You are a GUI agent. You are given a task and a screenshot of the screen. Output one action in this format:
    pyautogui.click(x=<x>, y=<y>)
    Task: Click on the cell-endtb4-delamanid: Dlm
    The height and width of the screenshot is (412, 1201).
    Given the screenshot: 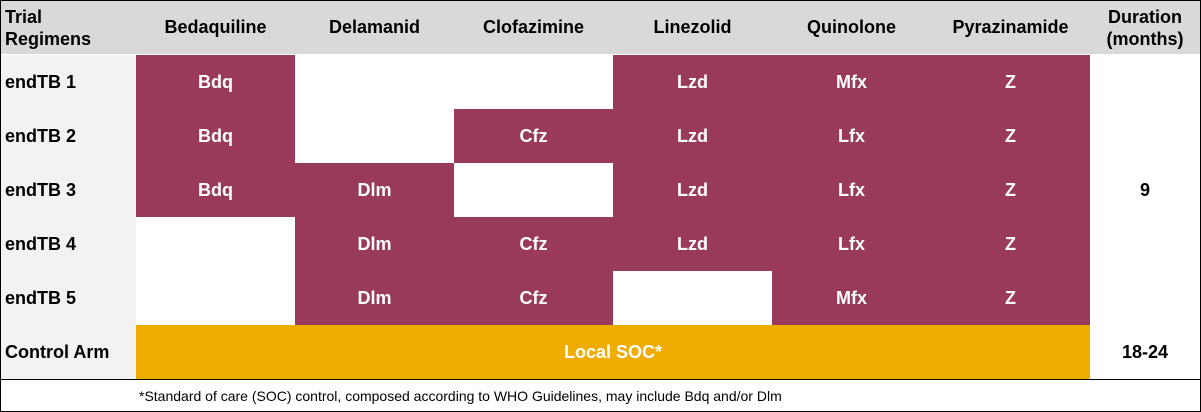 What is the action you would take?
    pyautogui.click(x=374, y=244)
    